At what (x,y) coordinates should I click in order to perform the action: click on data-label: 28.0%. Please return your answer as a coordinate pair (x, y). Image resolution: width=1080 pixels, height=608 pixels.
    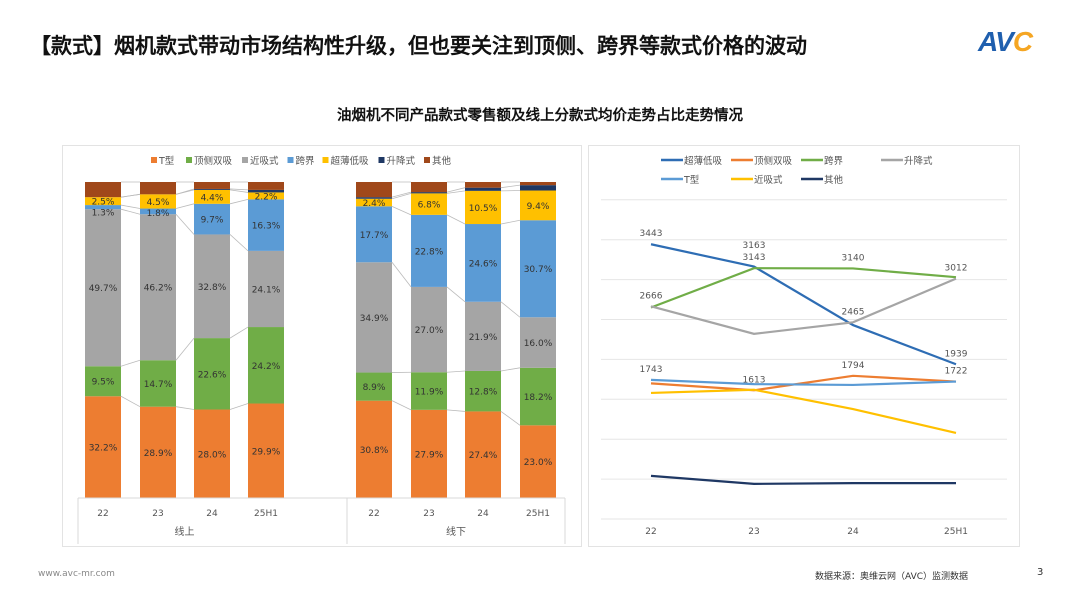
    Looking at the image, I should click on (212, 455).